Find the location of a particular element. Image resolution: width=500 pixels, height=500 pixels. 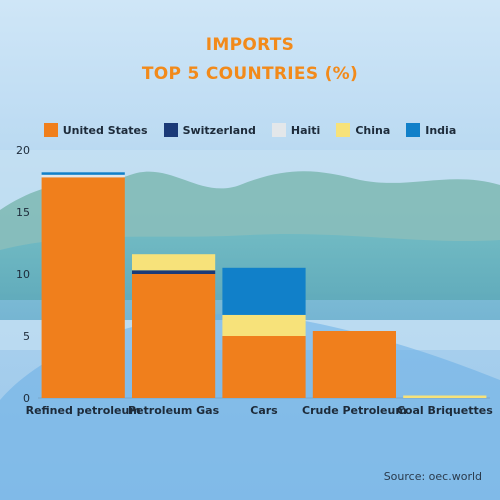

chart-title-line-2: TOP 5 COUNTRIES (%) is located at coordinates (250, 74).